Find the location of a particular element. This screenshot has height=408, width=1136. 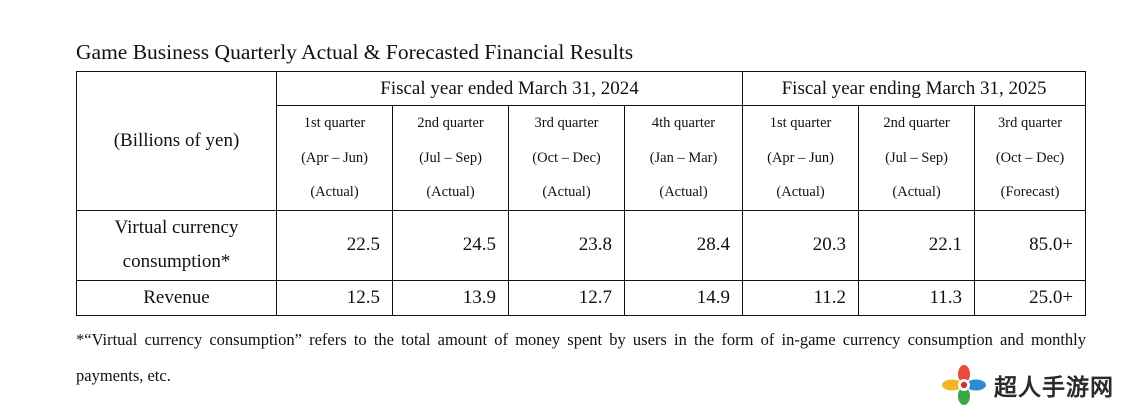

table-cell: 12.5 is located at coordinates (334, 297).